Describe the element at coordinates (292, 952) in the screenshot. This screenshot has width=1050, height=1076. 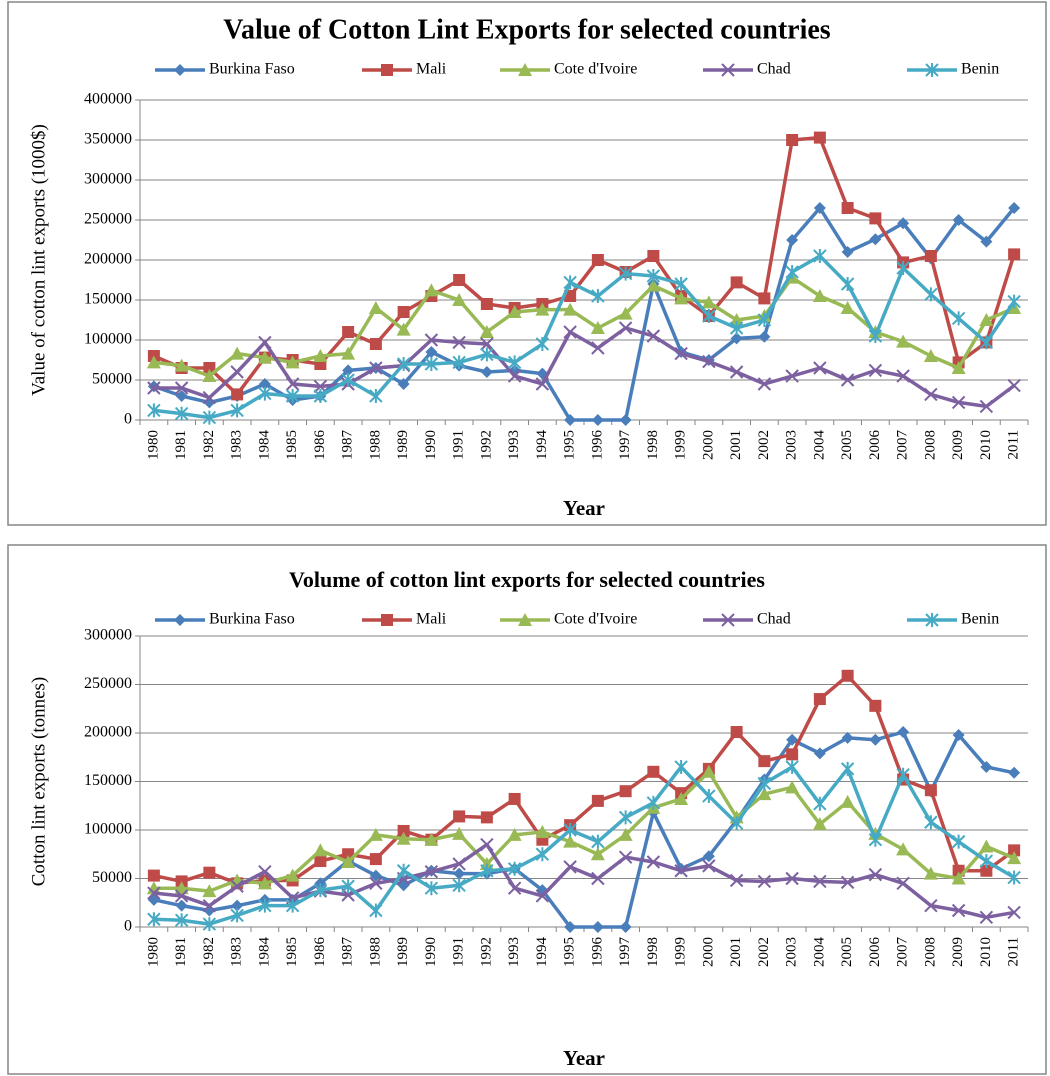
I see `x-tick-label: 1985` at that location.